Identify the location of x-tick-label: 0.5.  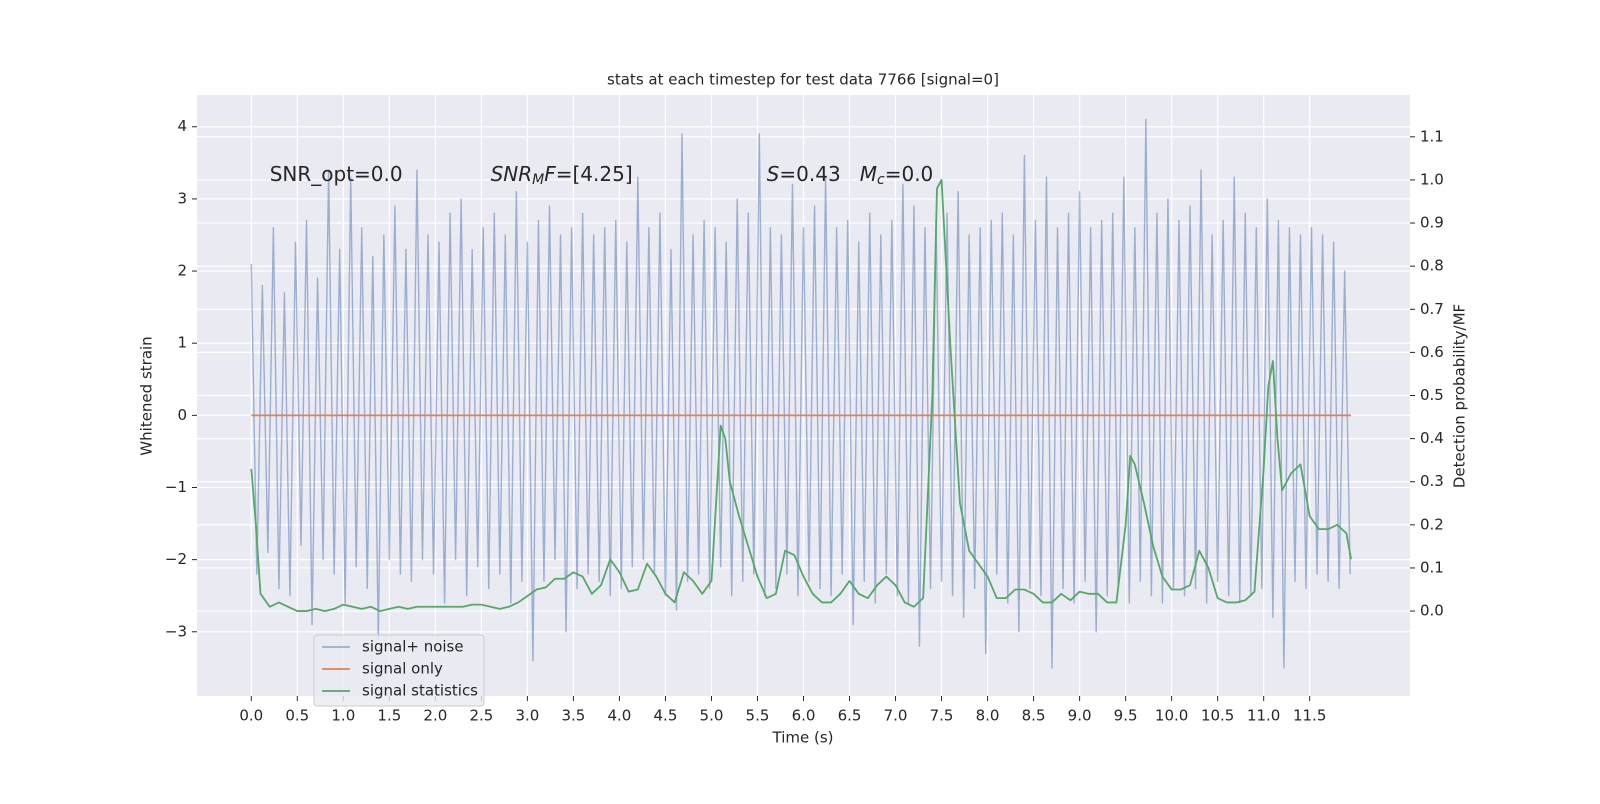
(297, 716).